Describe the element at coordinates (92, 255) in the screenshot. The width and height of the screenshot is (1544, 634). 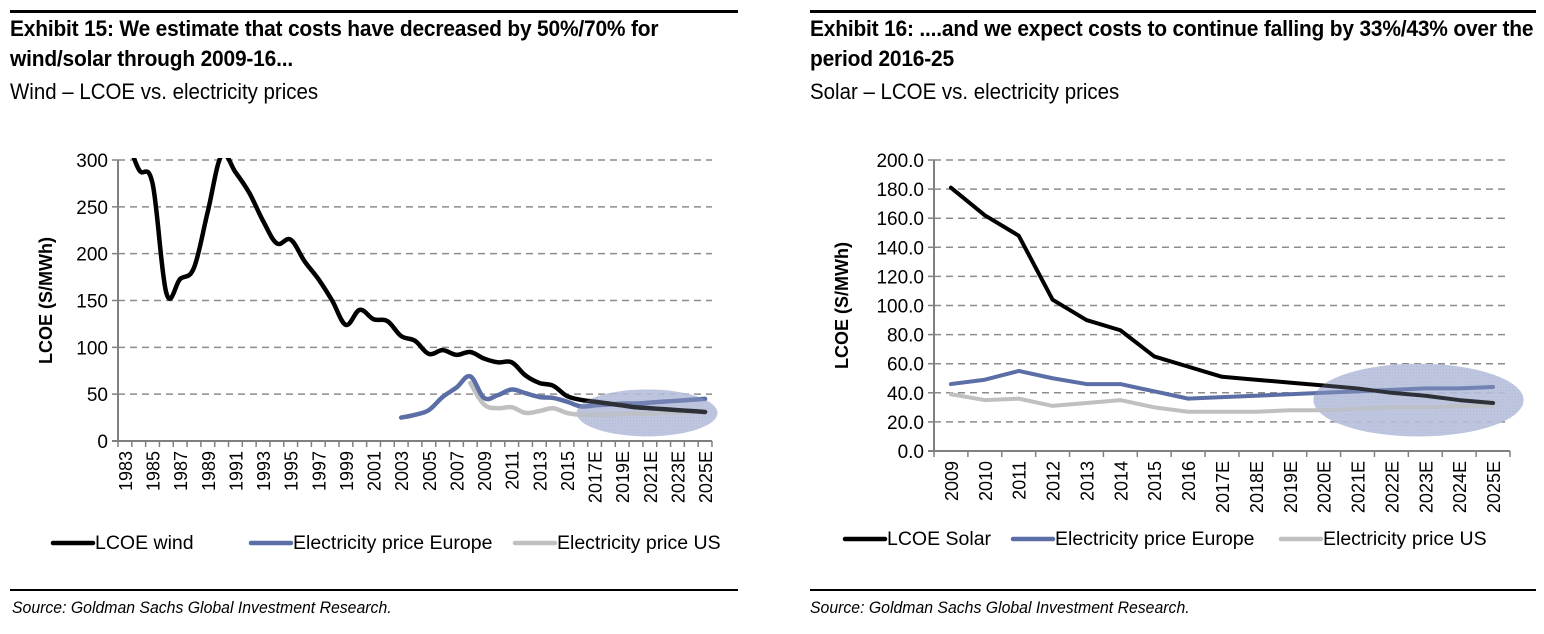
I see `y-tick-label: 200` at that location.